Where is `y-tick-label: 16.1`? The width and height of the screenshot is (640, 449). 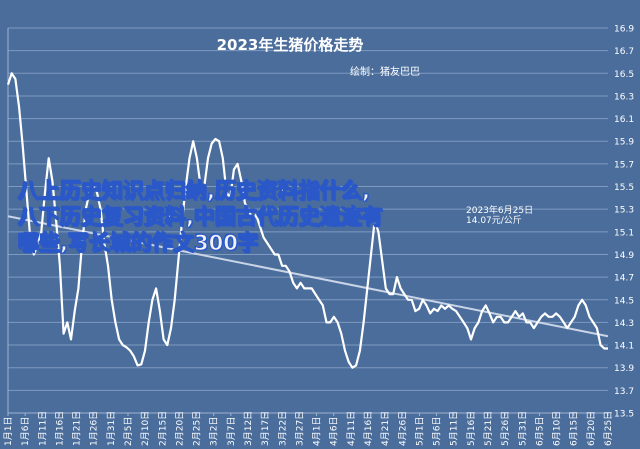 y-tick-label: 16.1 is located at coordinates (624, 120).